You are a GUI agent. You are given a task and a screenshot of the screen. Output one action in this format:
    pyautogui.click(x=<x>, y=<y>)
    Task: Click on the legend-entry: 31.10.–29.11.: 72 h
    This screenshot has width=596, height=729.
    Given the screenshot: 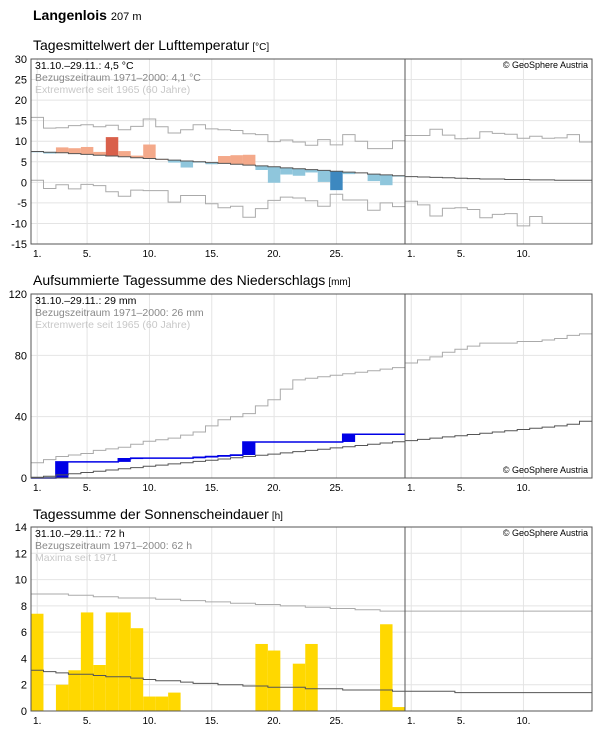 What is the action you would take?
    pyautogui.click(x=80, y=534)
    